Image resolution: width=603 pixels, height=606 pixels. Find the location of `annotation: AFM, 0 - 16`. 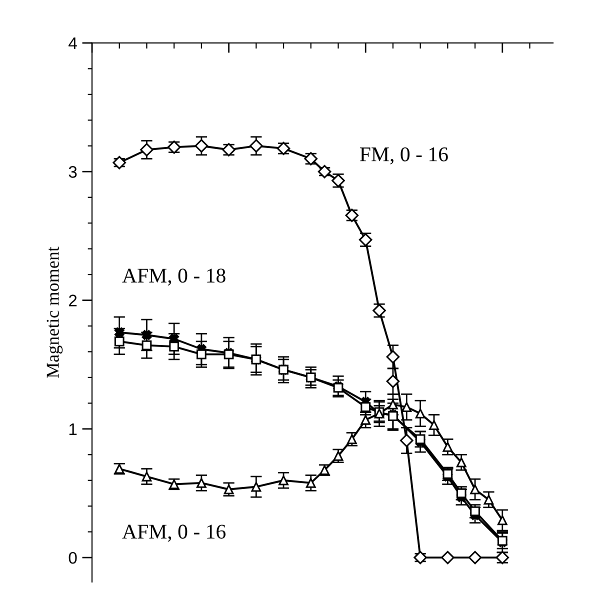

annotation: AFM, 0 - 16 is located at coordinates (174, 533).